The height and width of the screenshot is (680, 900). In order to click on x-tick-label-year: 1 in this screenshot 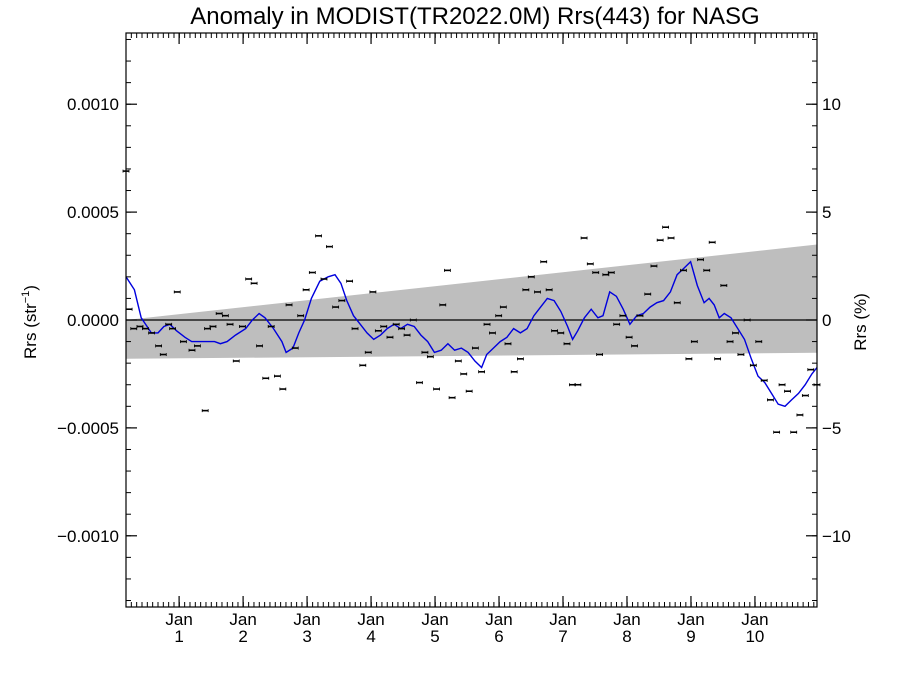, I will do `click(178, 636)`.